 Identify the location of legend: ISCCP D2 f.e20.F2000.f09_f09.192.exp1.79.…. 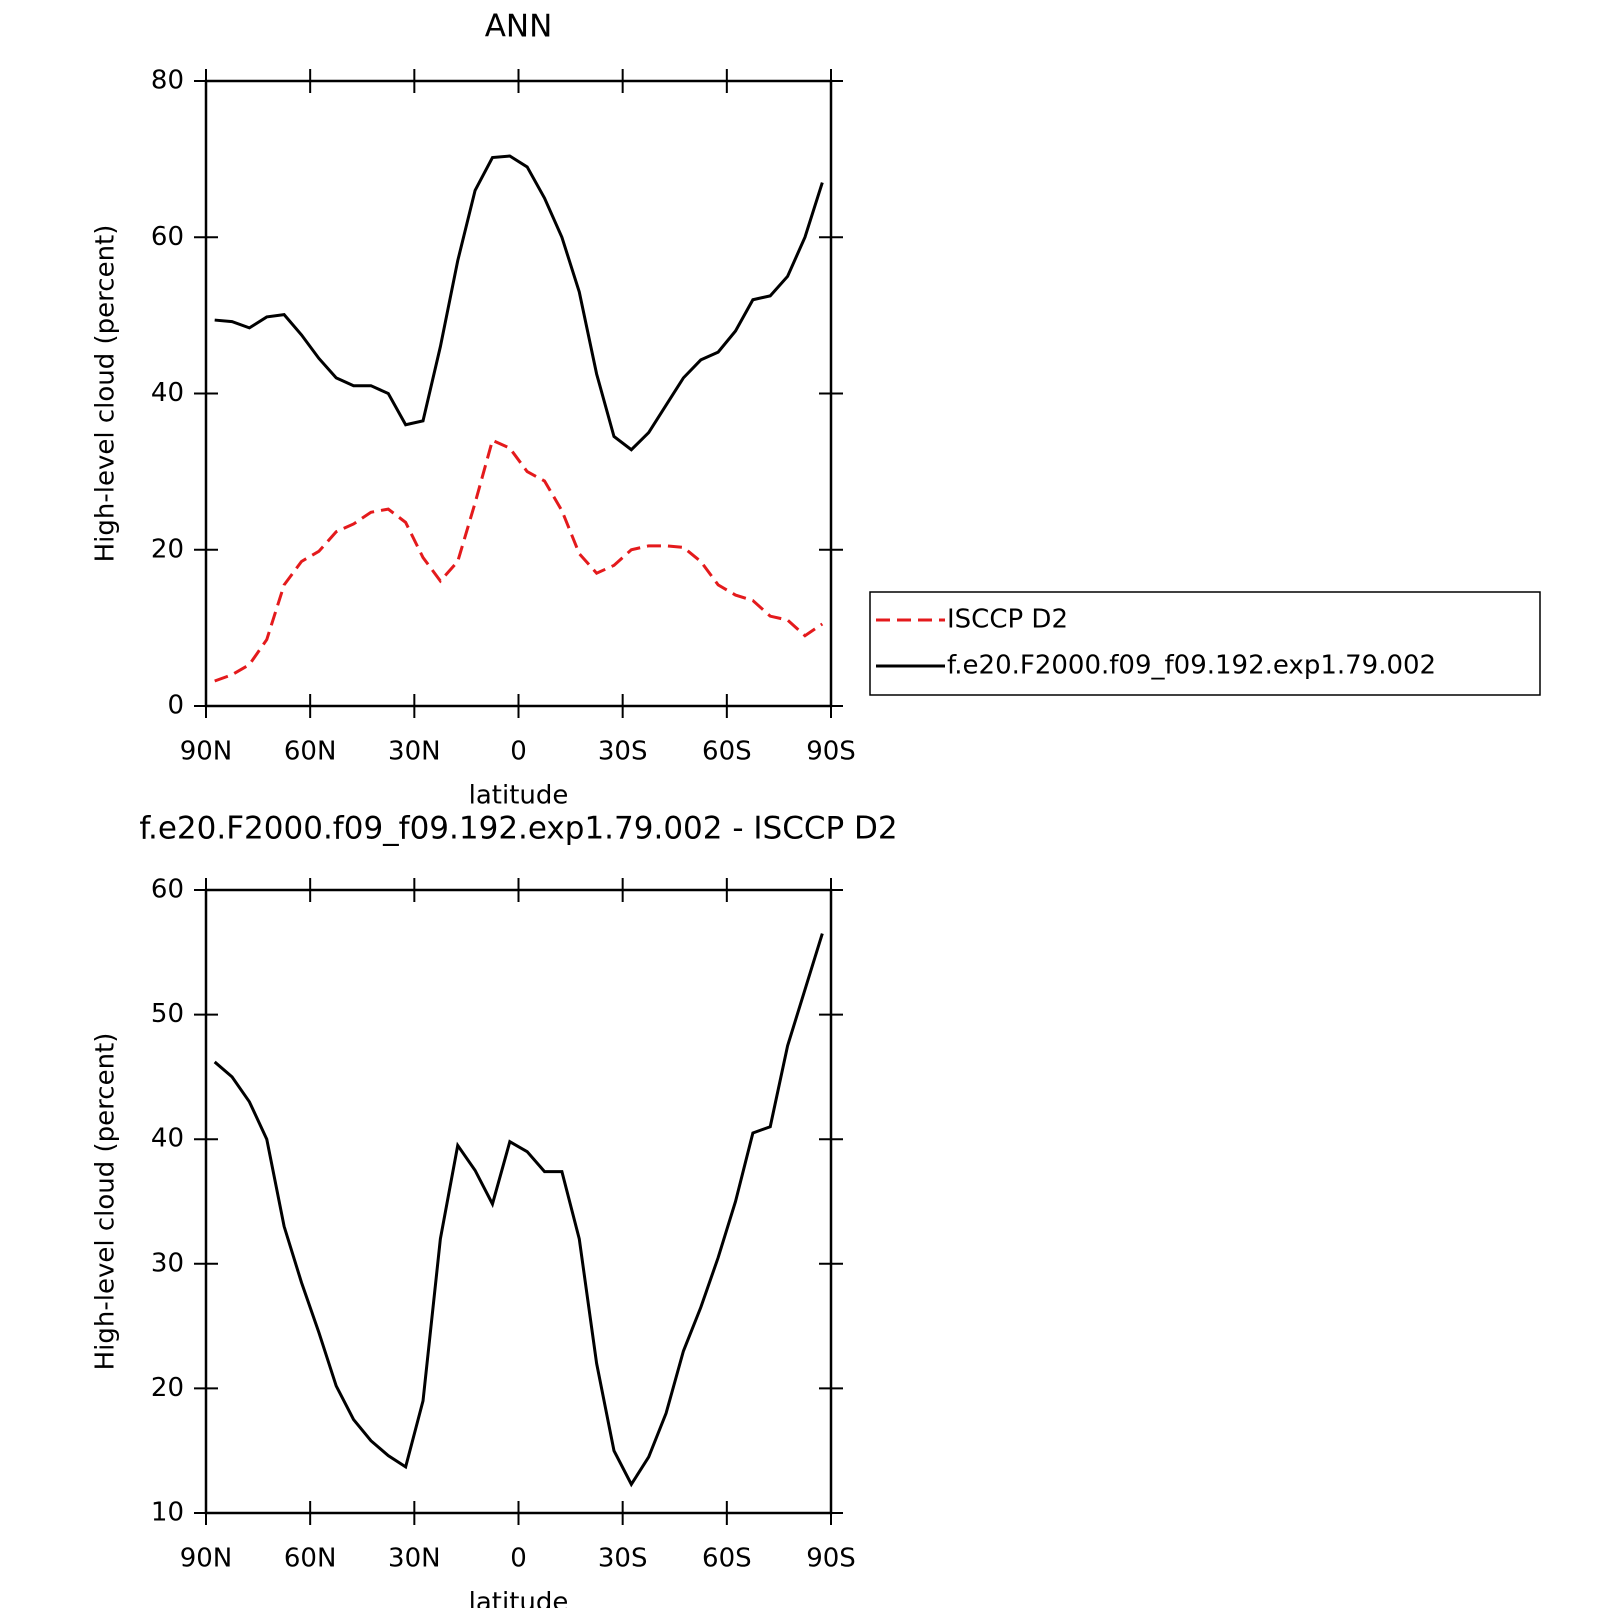
(1205, 643).